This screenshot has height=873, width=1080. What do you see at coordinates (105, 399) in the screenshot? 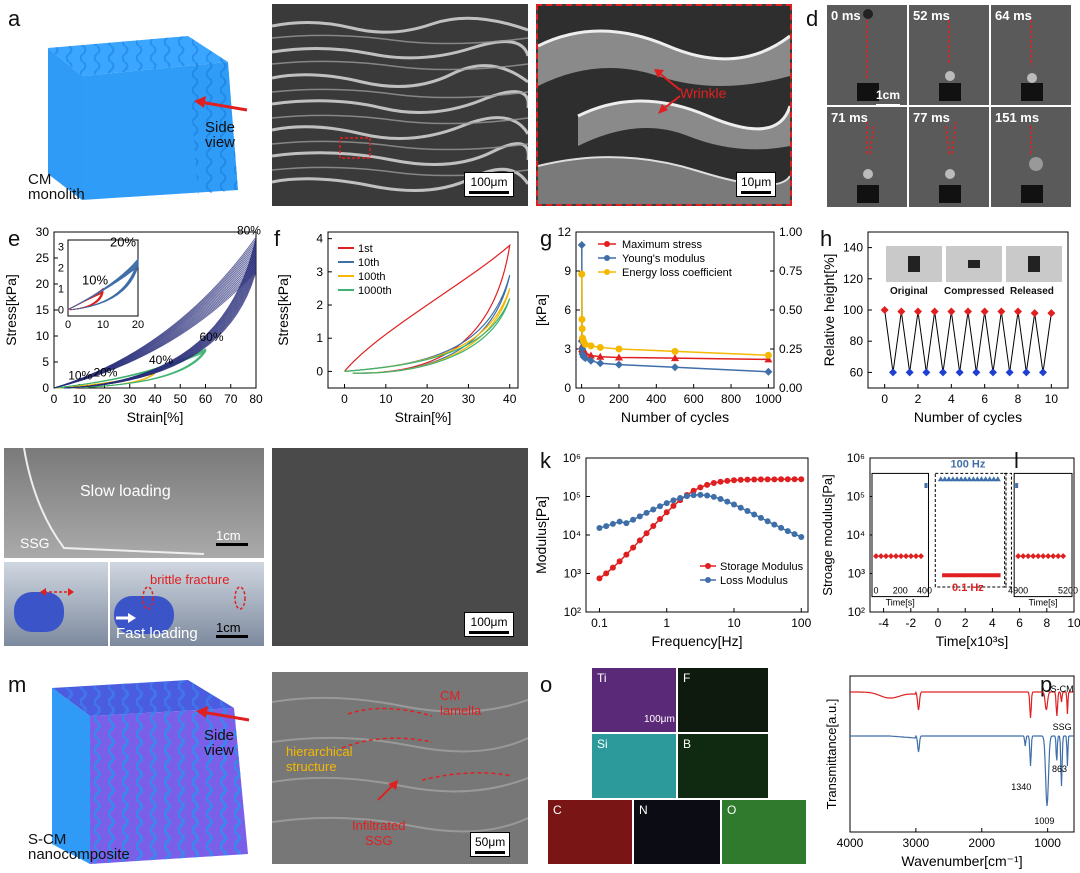
I see `x-tick-label: 20` at bounding box center [105, 399].